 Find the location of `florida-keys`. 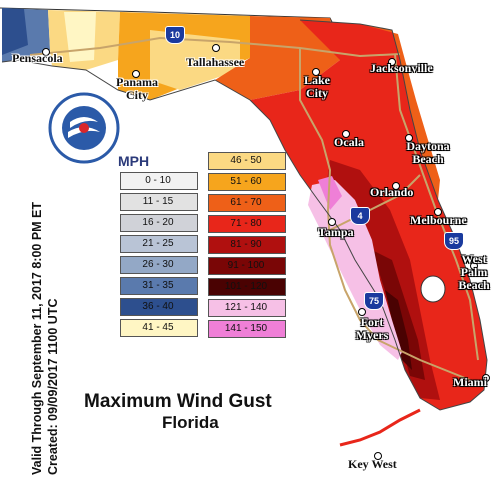

florida-keys is located at coordinates (380, 427).